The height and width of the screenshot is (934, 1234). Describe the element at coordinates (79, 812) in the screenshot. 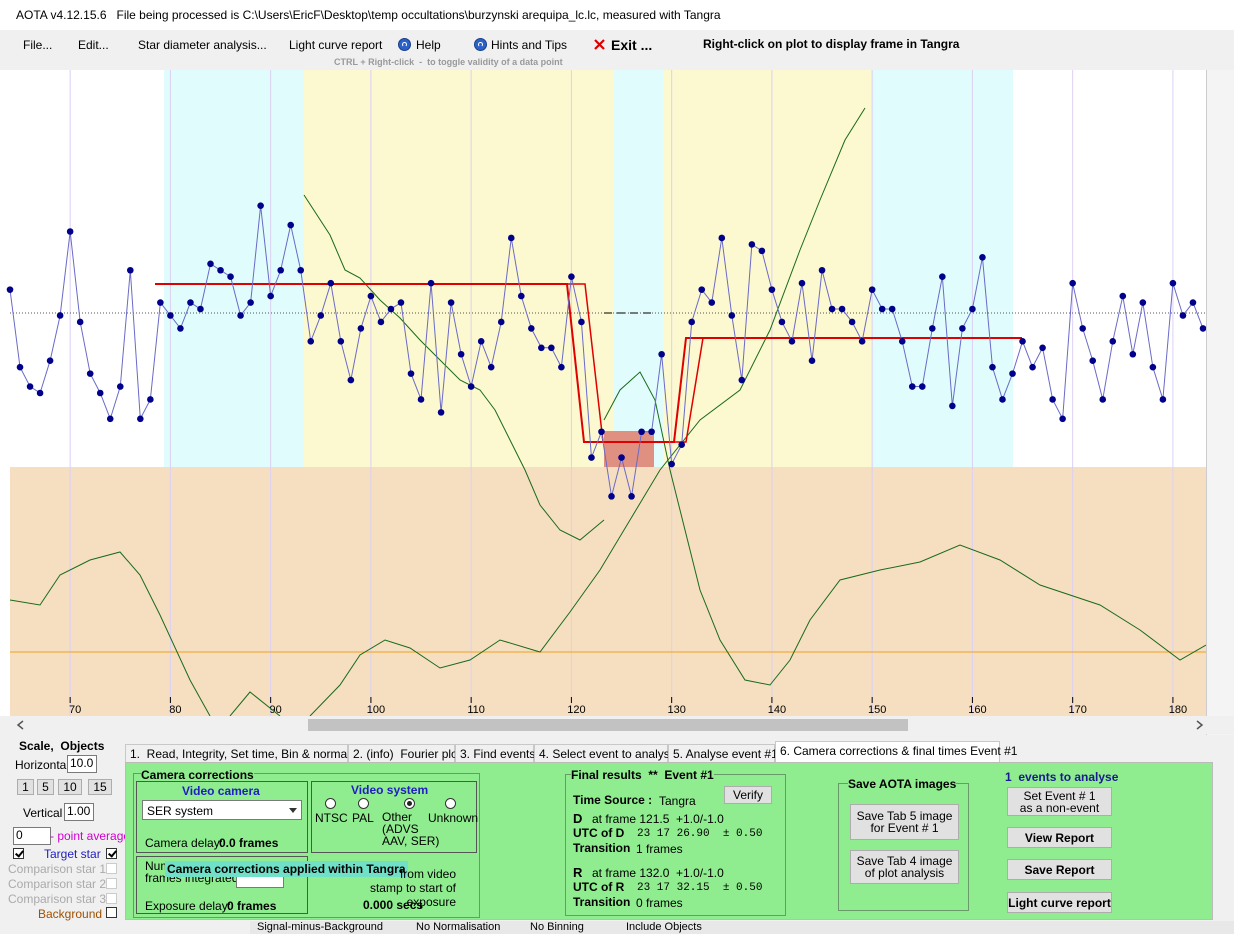

I see `vertical-input: 1.00` at that location.